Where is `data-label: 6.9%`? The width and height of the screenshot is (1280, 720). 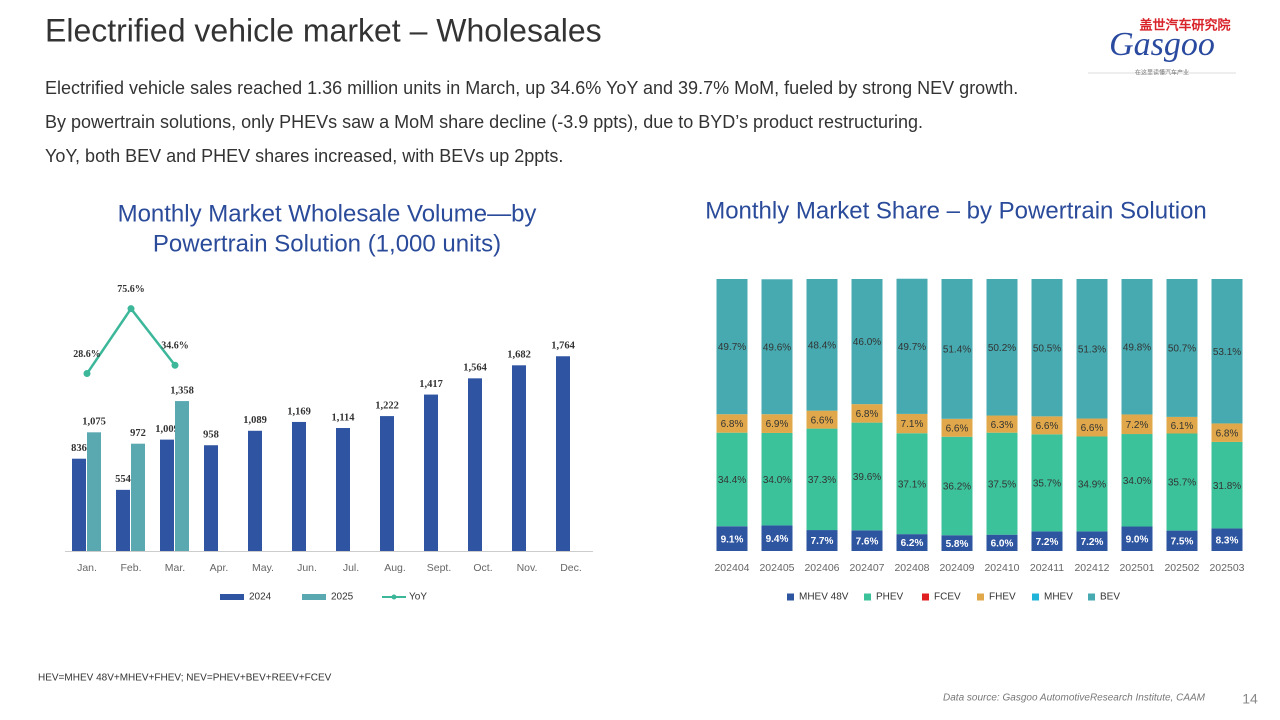 data-label: 6.9% is located at coordinates (777, 424).